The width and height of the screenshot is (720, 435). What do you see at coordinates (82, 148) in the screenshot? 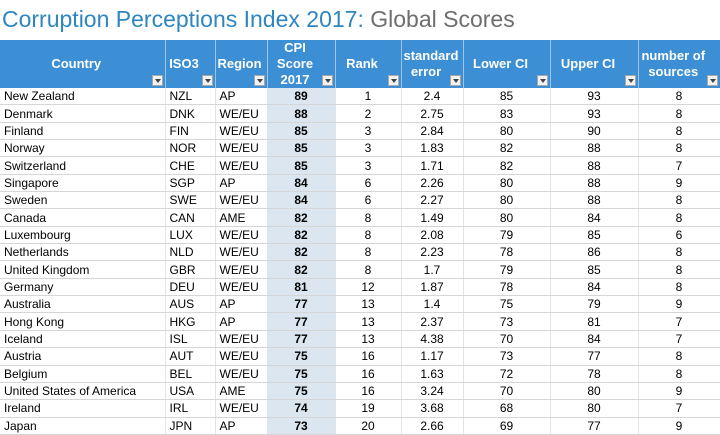
I see `cell-country: Norway` at bounding box center [82, 148].